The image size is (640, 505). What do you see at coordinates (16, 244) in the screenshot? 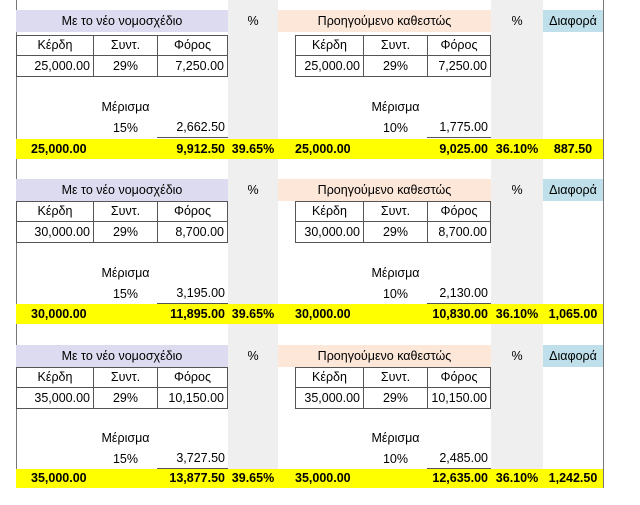
I see `left-sheet-border` at bounding box center [16, 244].